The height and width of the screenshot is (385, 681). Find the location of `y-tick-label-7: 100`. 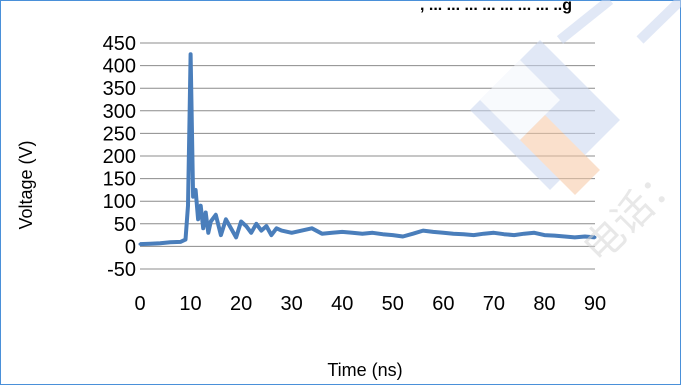

y-tick-label-7: 100 is located at coordinates (119, 202).